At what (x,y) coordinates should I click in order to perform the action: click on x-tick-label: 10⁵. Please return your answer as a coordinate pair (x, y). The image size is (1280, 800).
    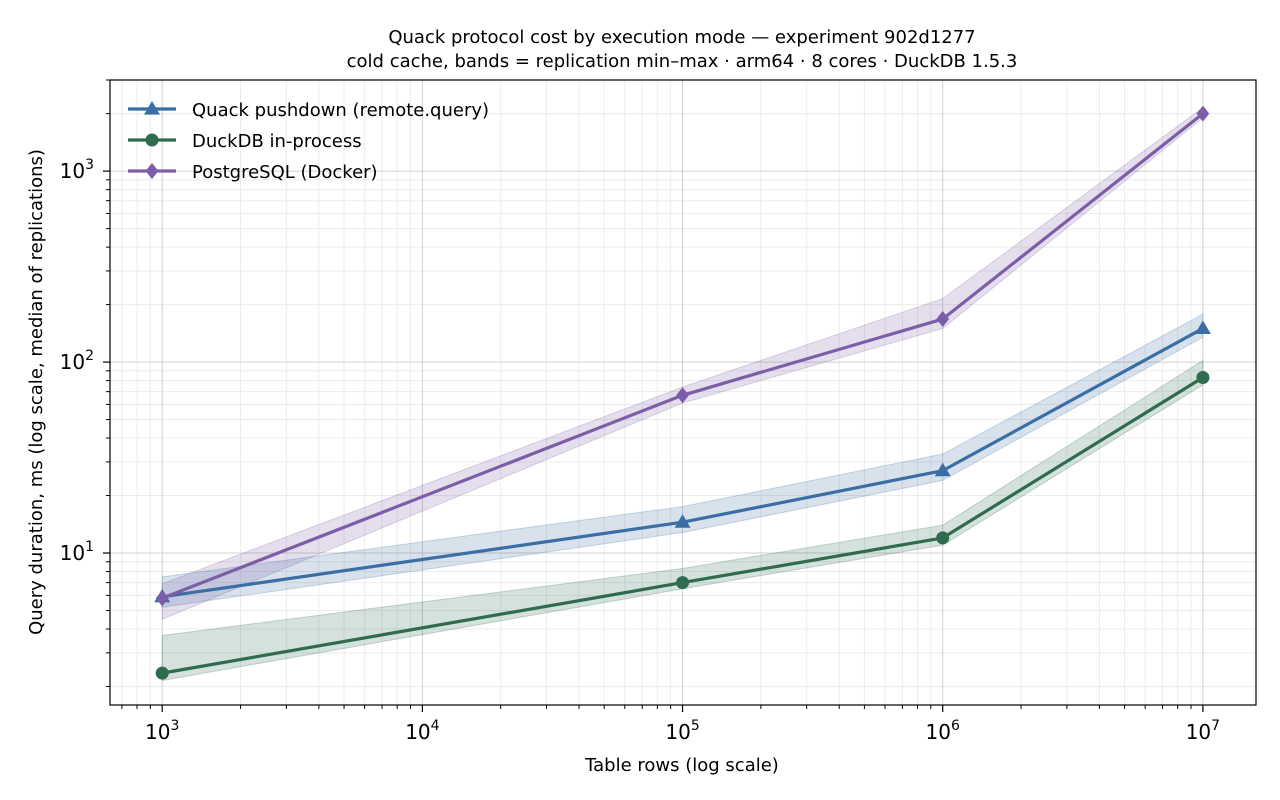
    Looking at the image, I should click on (682, 731).